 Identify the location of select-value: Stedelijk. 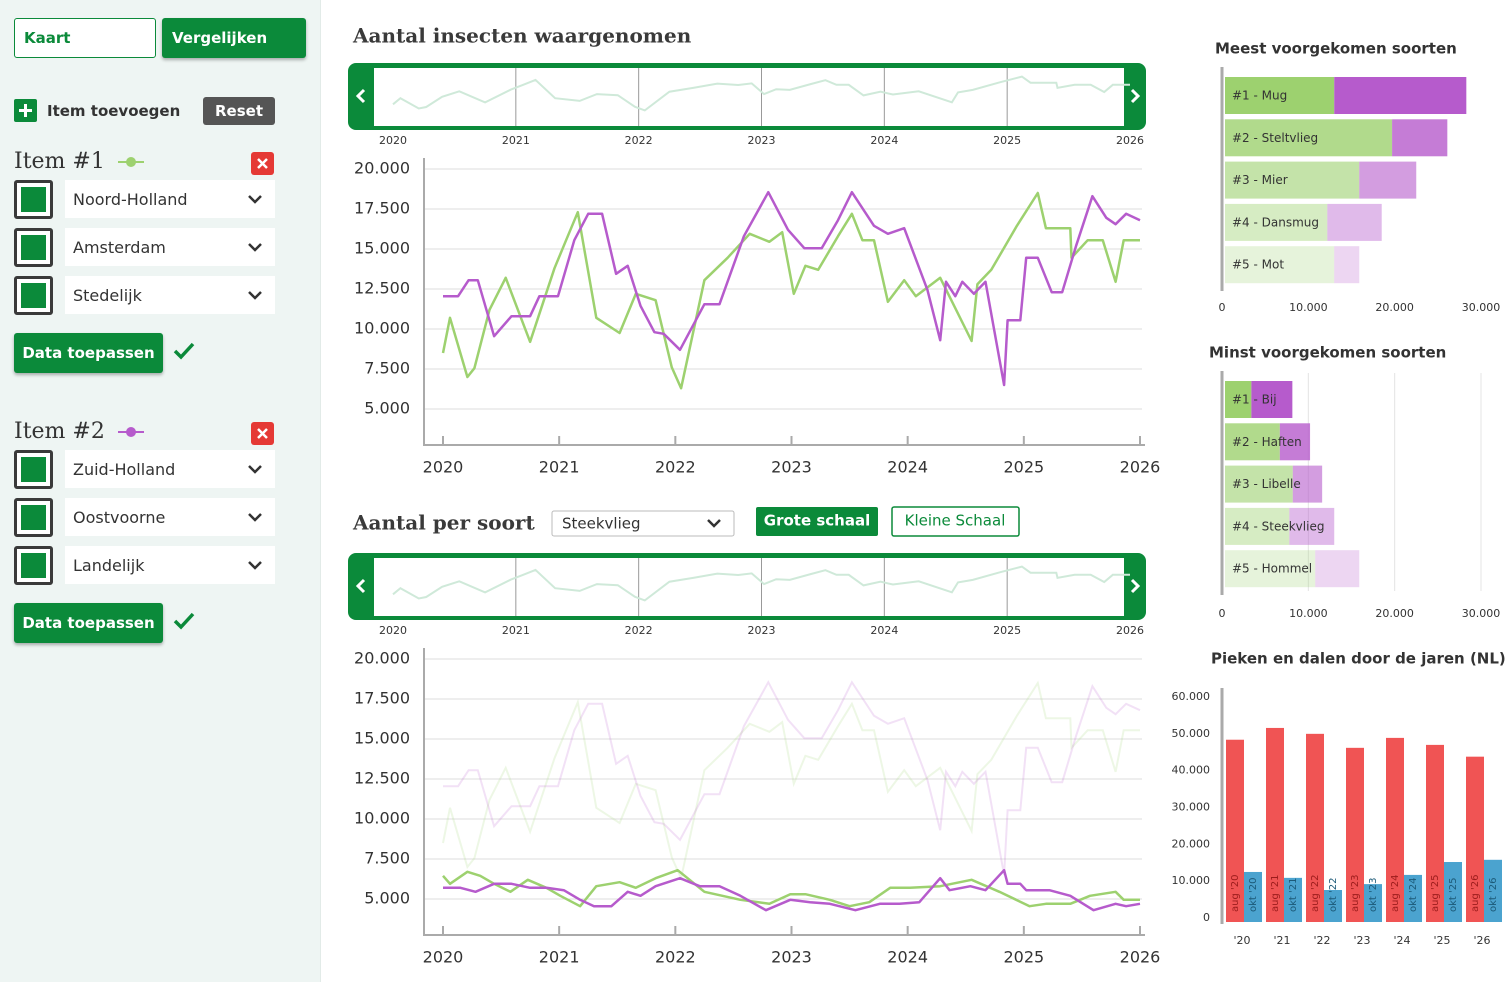
(107, 295).